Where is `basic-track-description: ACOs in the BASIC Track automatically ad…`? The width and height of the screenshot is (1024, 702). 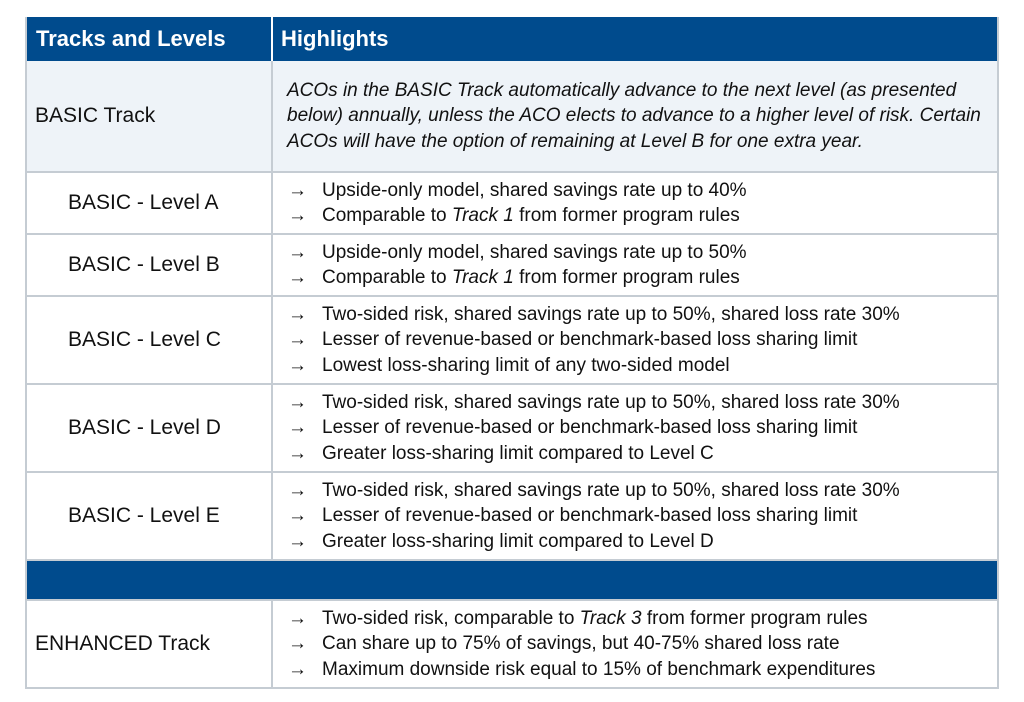 basic-track-description: ACOs in the BASIC Track automatically ad… is located at coordinates (634, 115).